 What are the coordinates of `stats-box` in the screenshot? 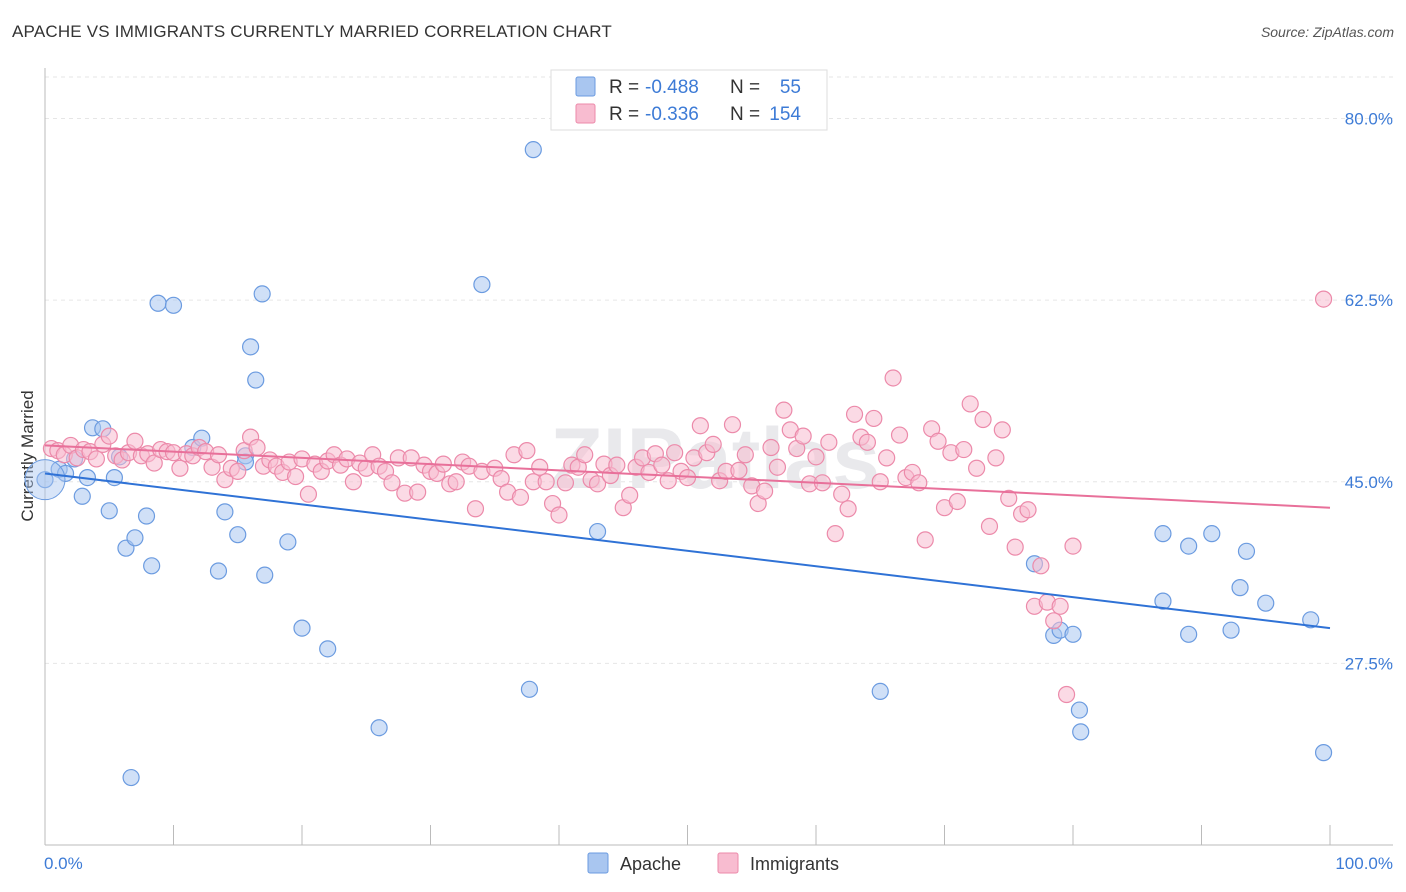 It's located at (689, 100).